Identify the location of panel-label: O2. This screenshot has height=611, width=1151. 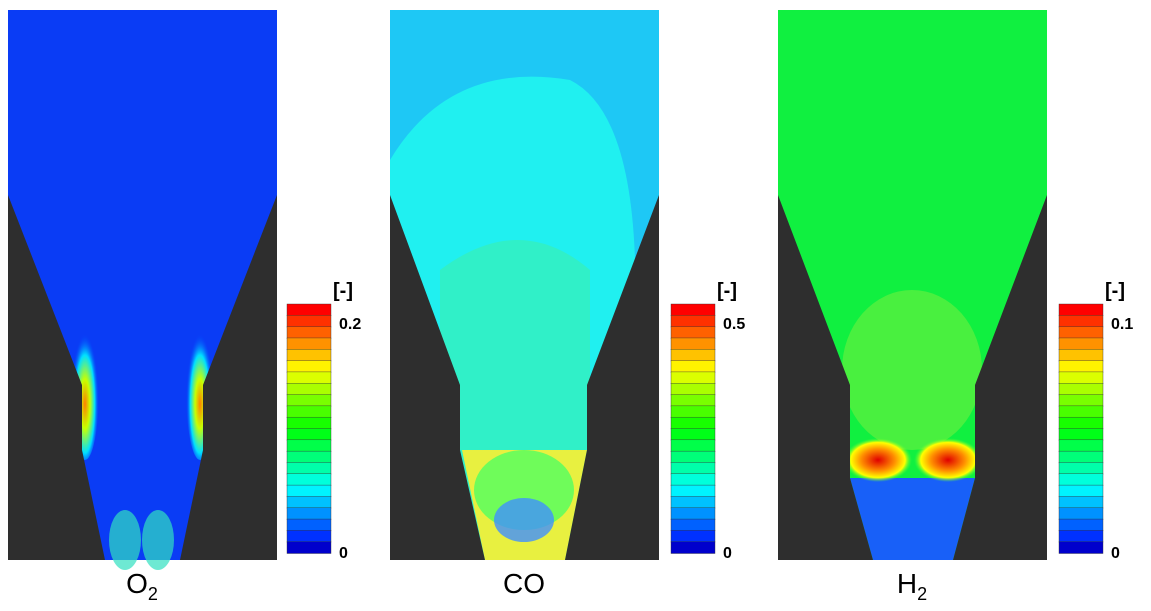
(142, 586).